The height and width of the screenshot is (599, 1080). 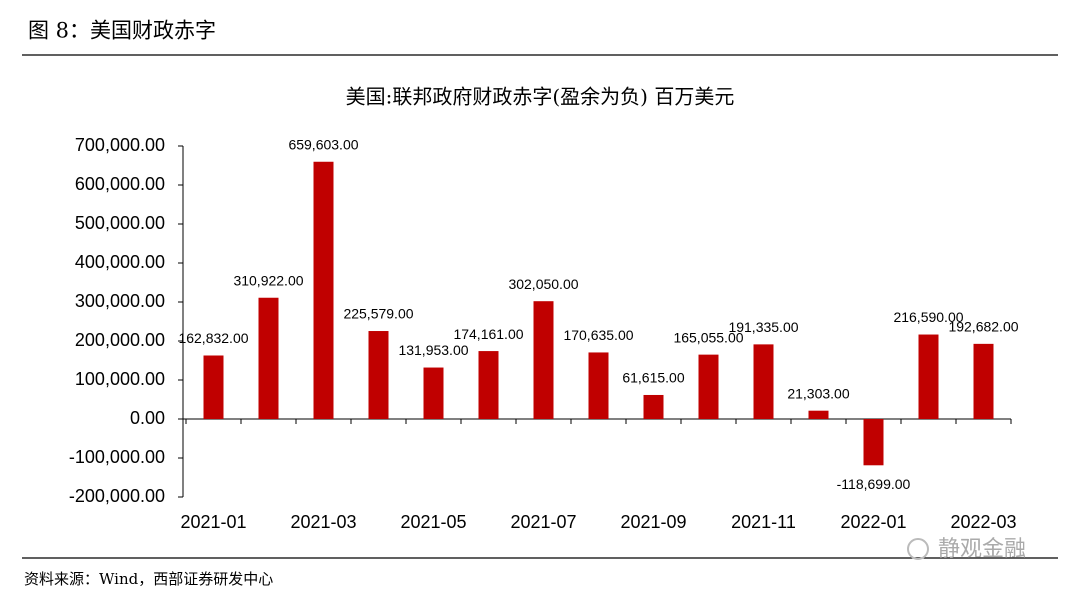 I want to click on value-label: 21,303.00, so click(x=818, y=393).